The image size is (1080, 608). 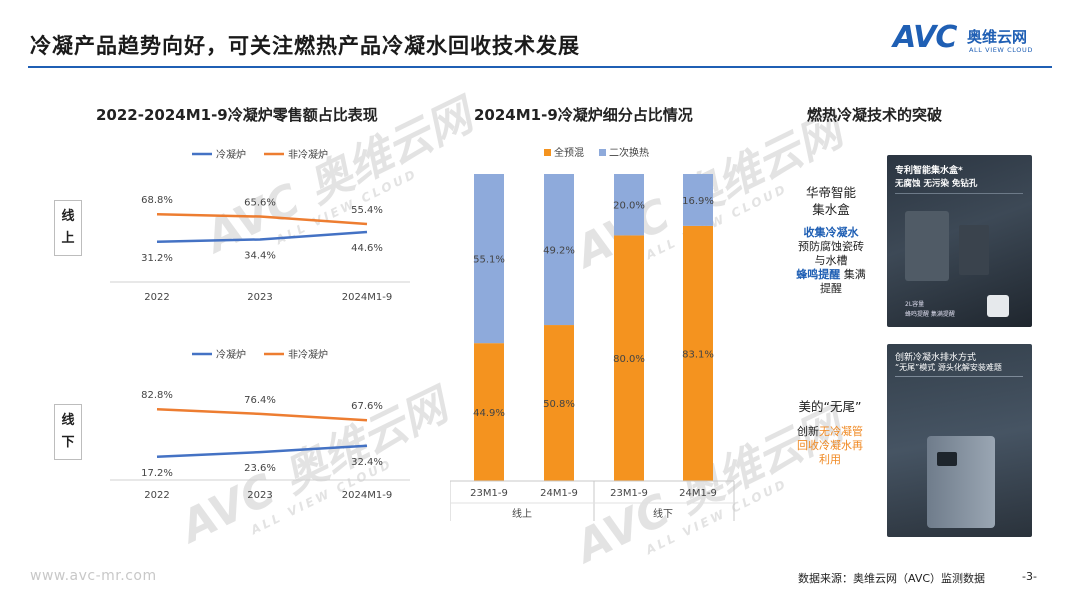 I want to click on mid-section-title: 2024M1-9冷凝炉细分占比情况, so click(x=583, y=115).